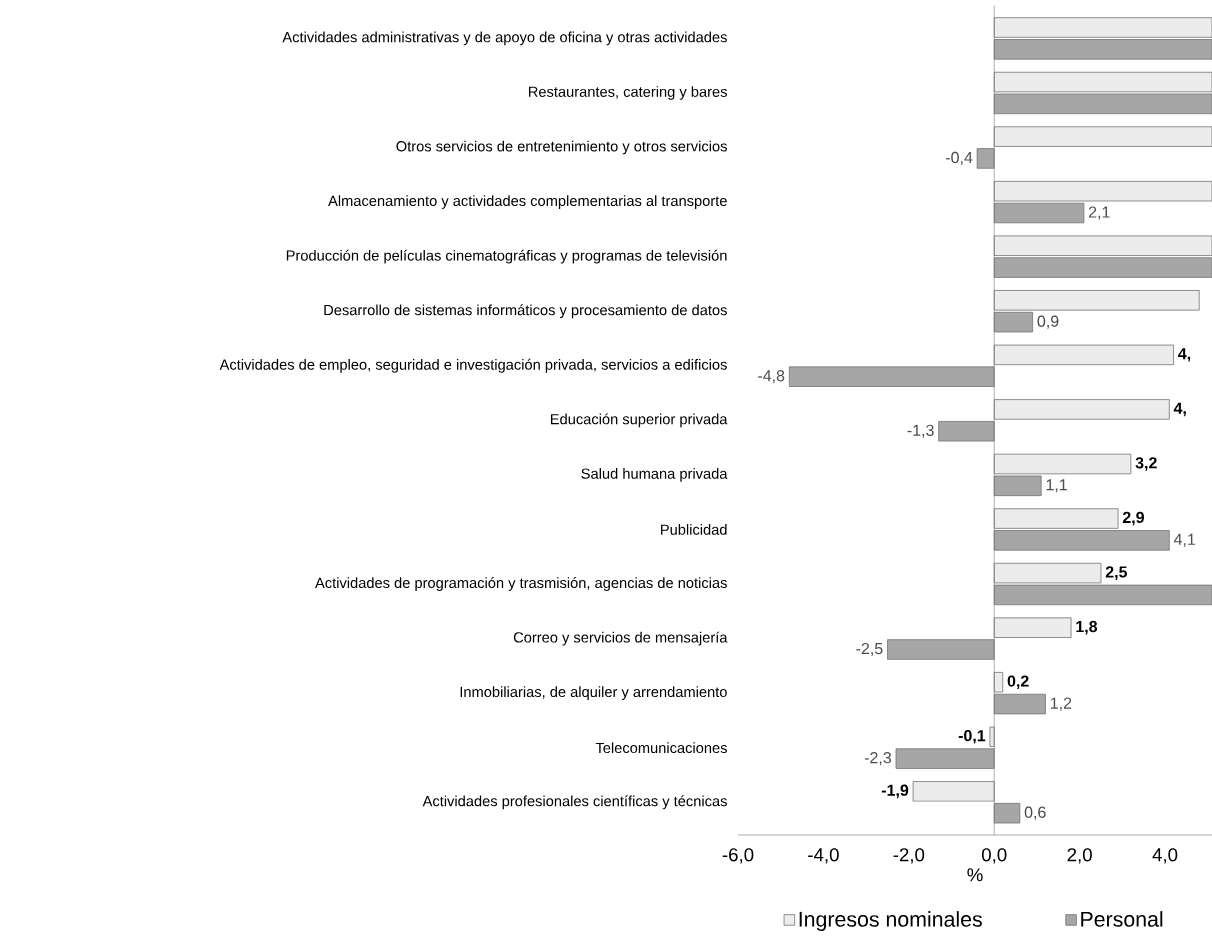 Image resolution: width=1212 pixels, height=951 pixels. What do you see at coordinates (909, 856) in the screenshot?
I see `x-tick-label: -2,0` at bounding box center [909, 856].